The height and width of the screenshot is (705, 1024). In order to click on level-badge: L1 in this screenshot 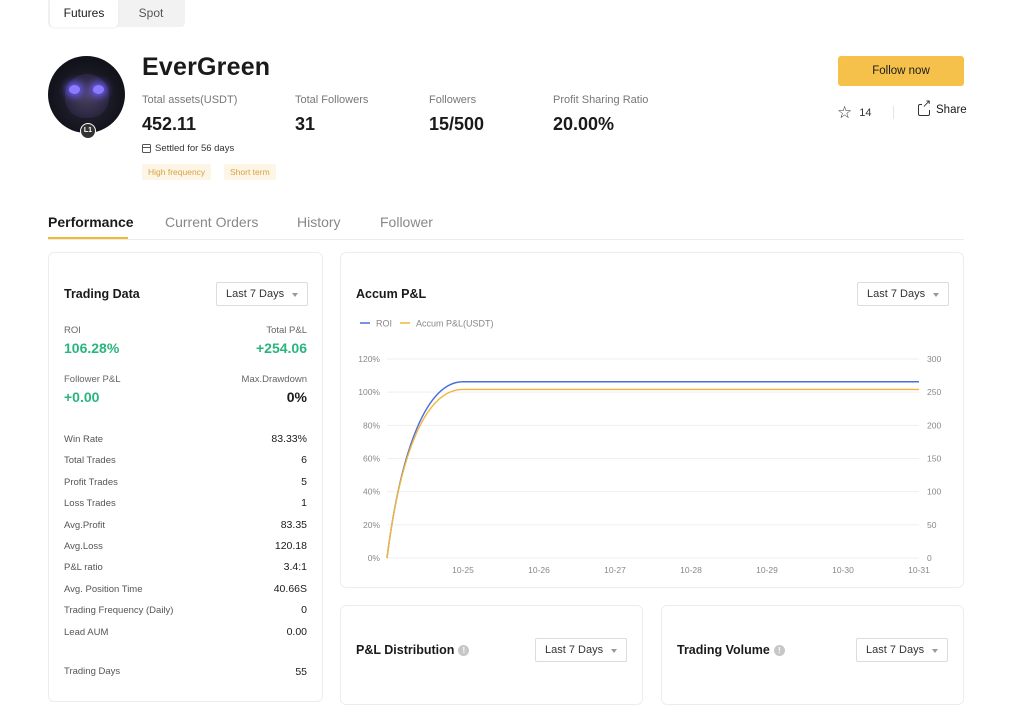, I will do `click(88, 131)`.